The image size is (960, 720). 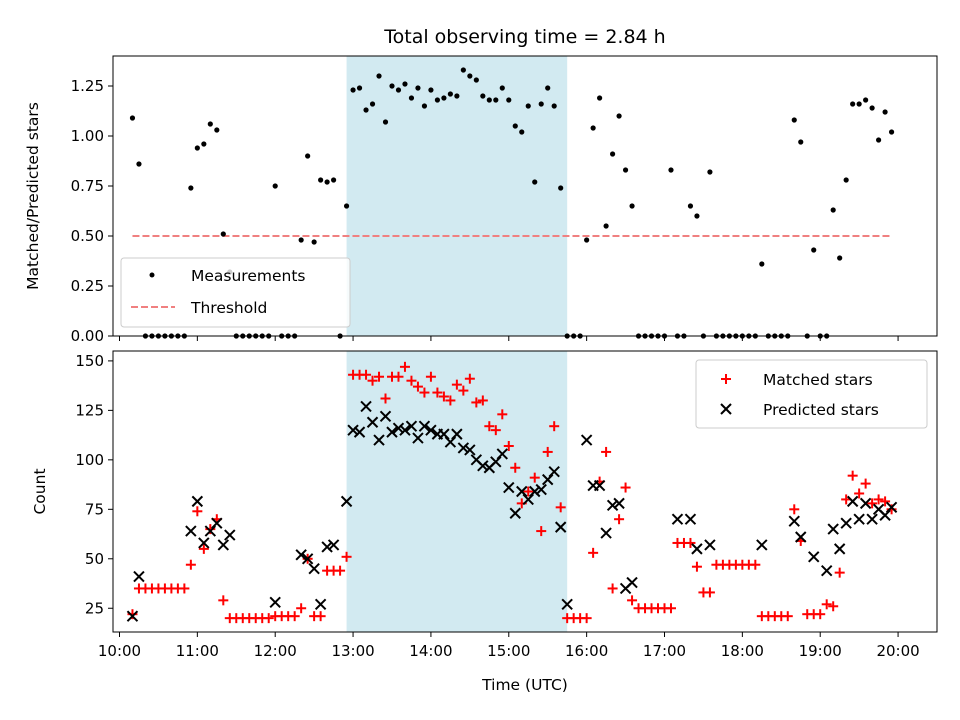 I want to click on legend-measurements-marker, so click(x=152, y=275).